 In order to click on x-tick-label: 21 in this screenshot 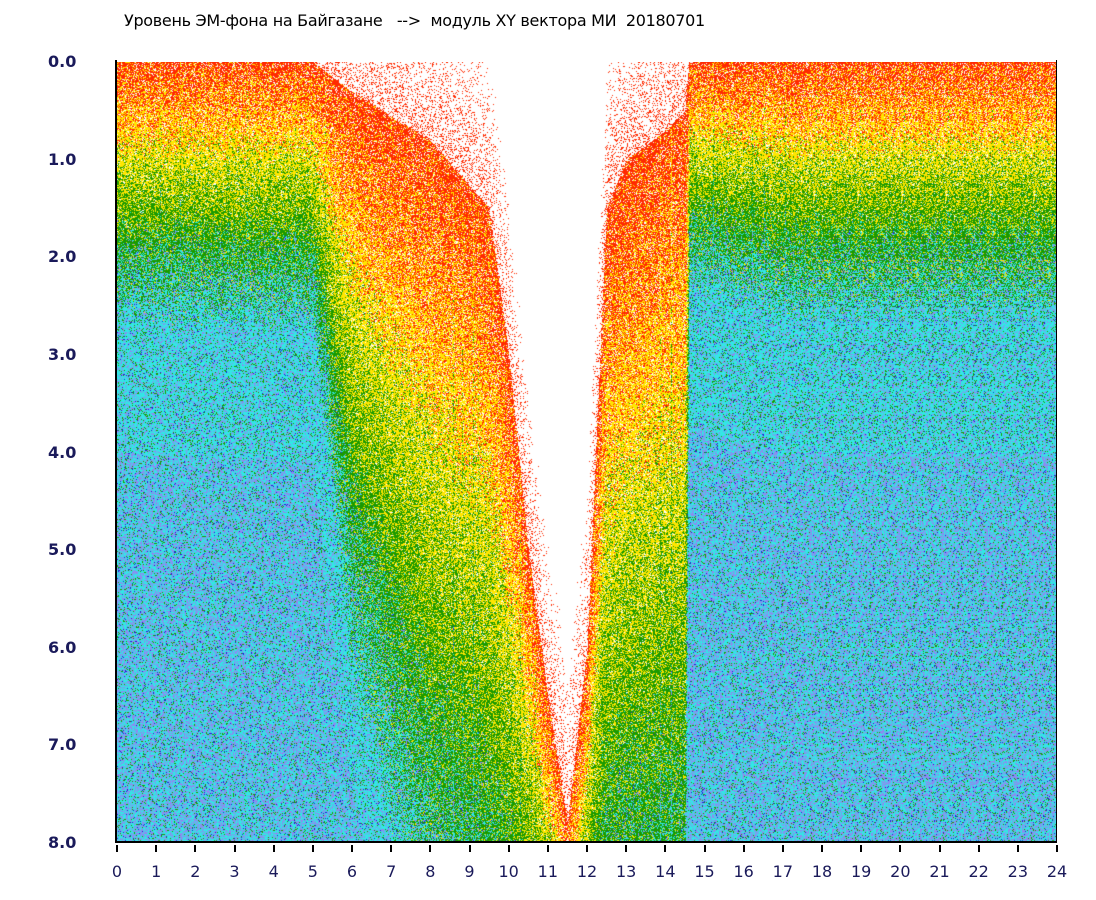, I will do `click(939, 871)`.